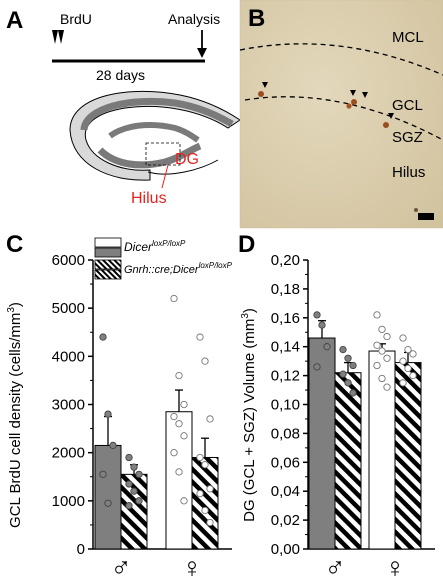  Describe the element at coordinates (285, 405) in the screenshot. I see `y-tick-label: 0,10` at that location.